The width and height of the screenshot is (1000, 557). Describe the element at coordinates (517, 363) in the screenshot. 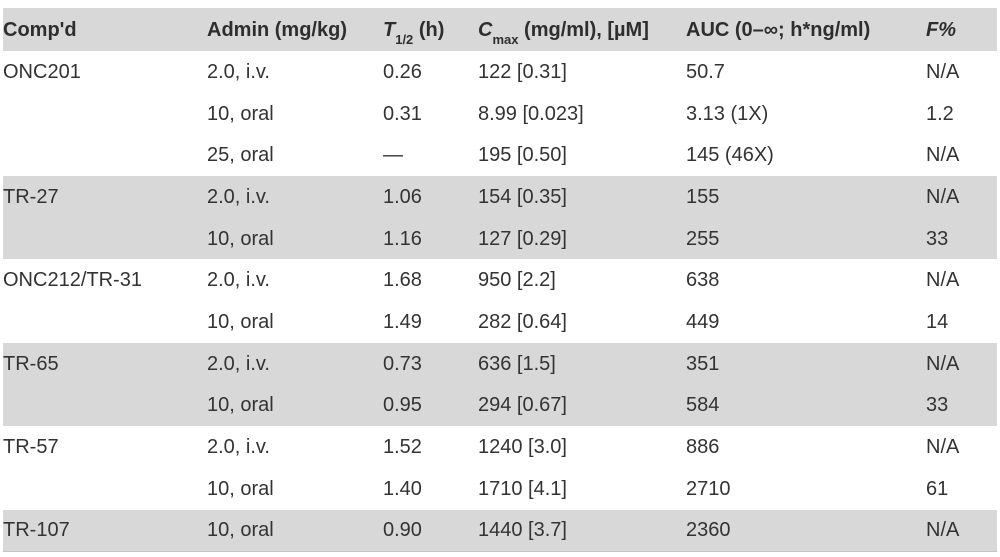

I see `cell-c-max: 636 [1.5]` at that location.